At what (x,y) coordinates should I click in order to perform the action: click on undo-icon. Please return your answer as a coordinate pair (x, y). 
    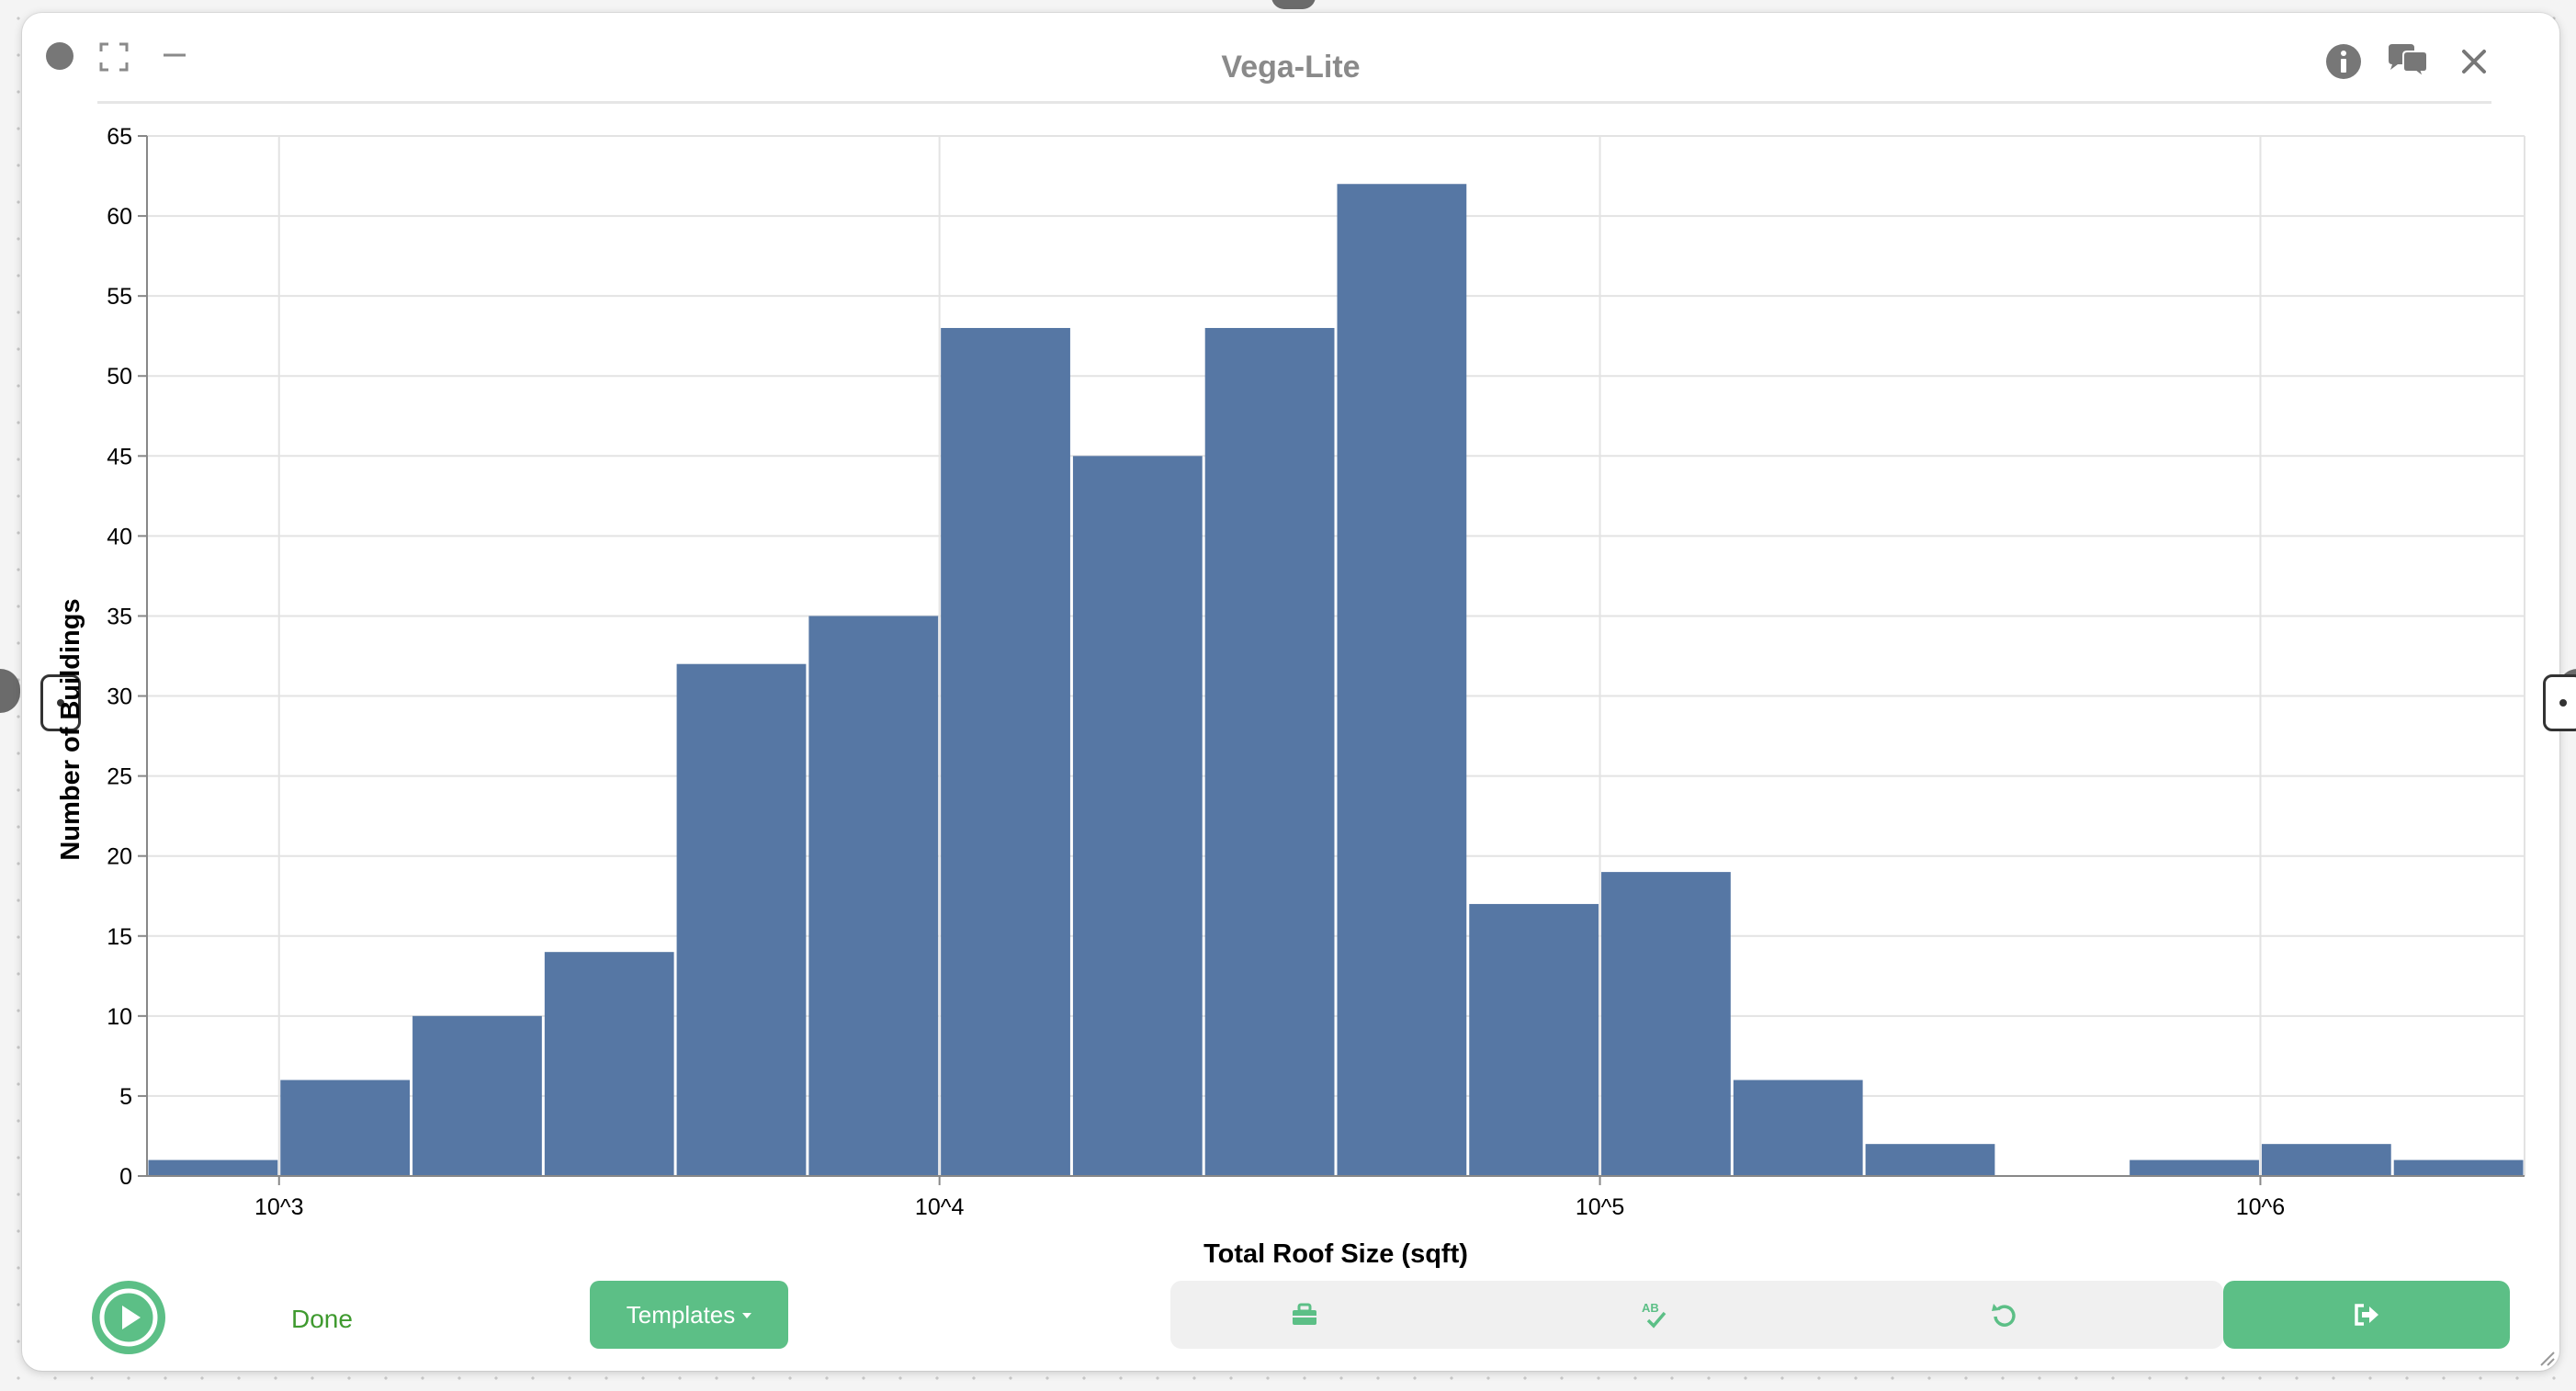
    Looking at the image, I should click on (2004, 1315).